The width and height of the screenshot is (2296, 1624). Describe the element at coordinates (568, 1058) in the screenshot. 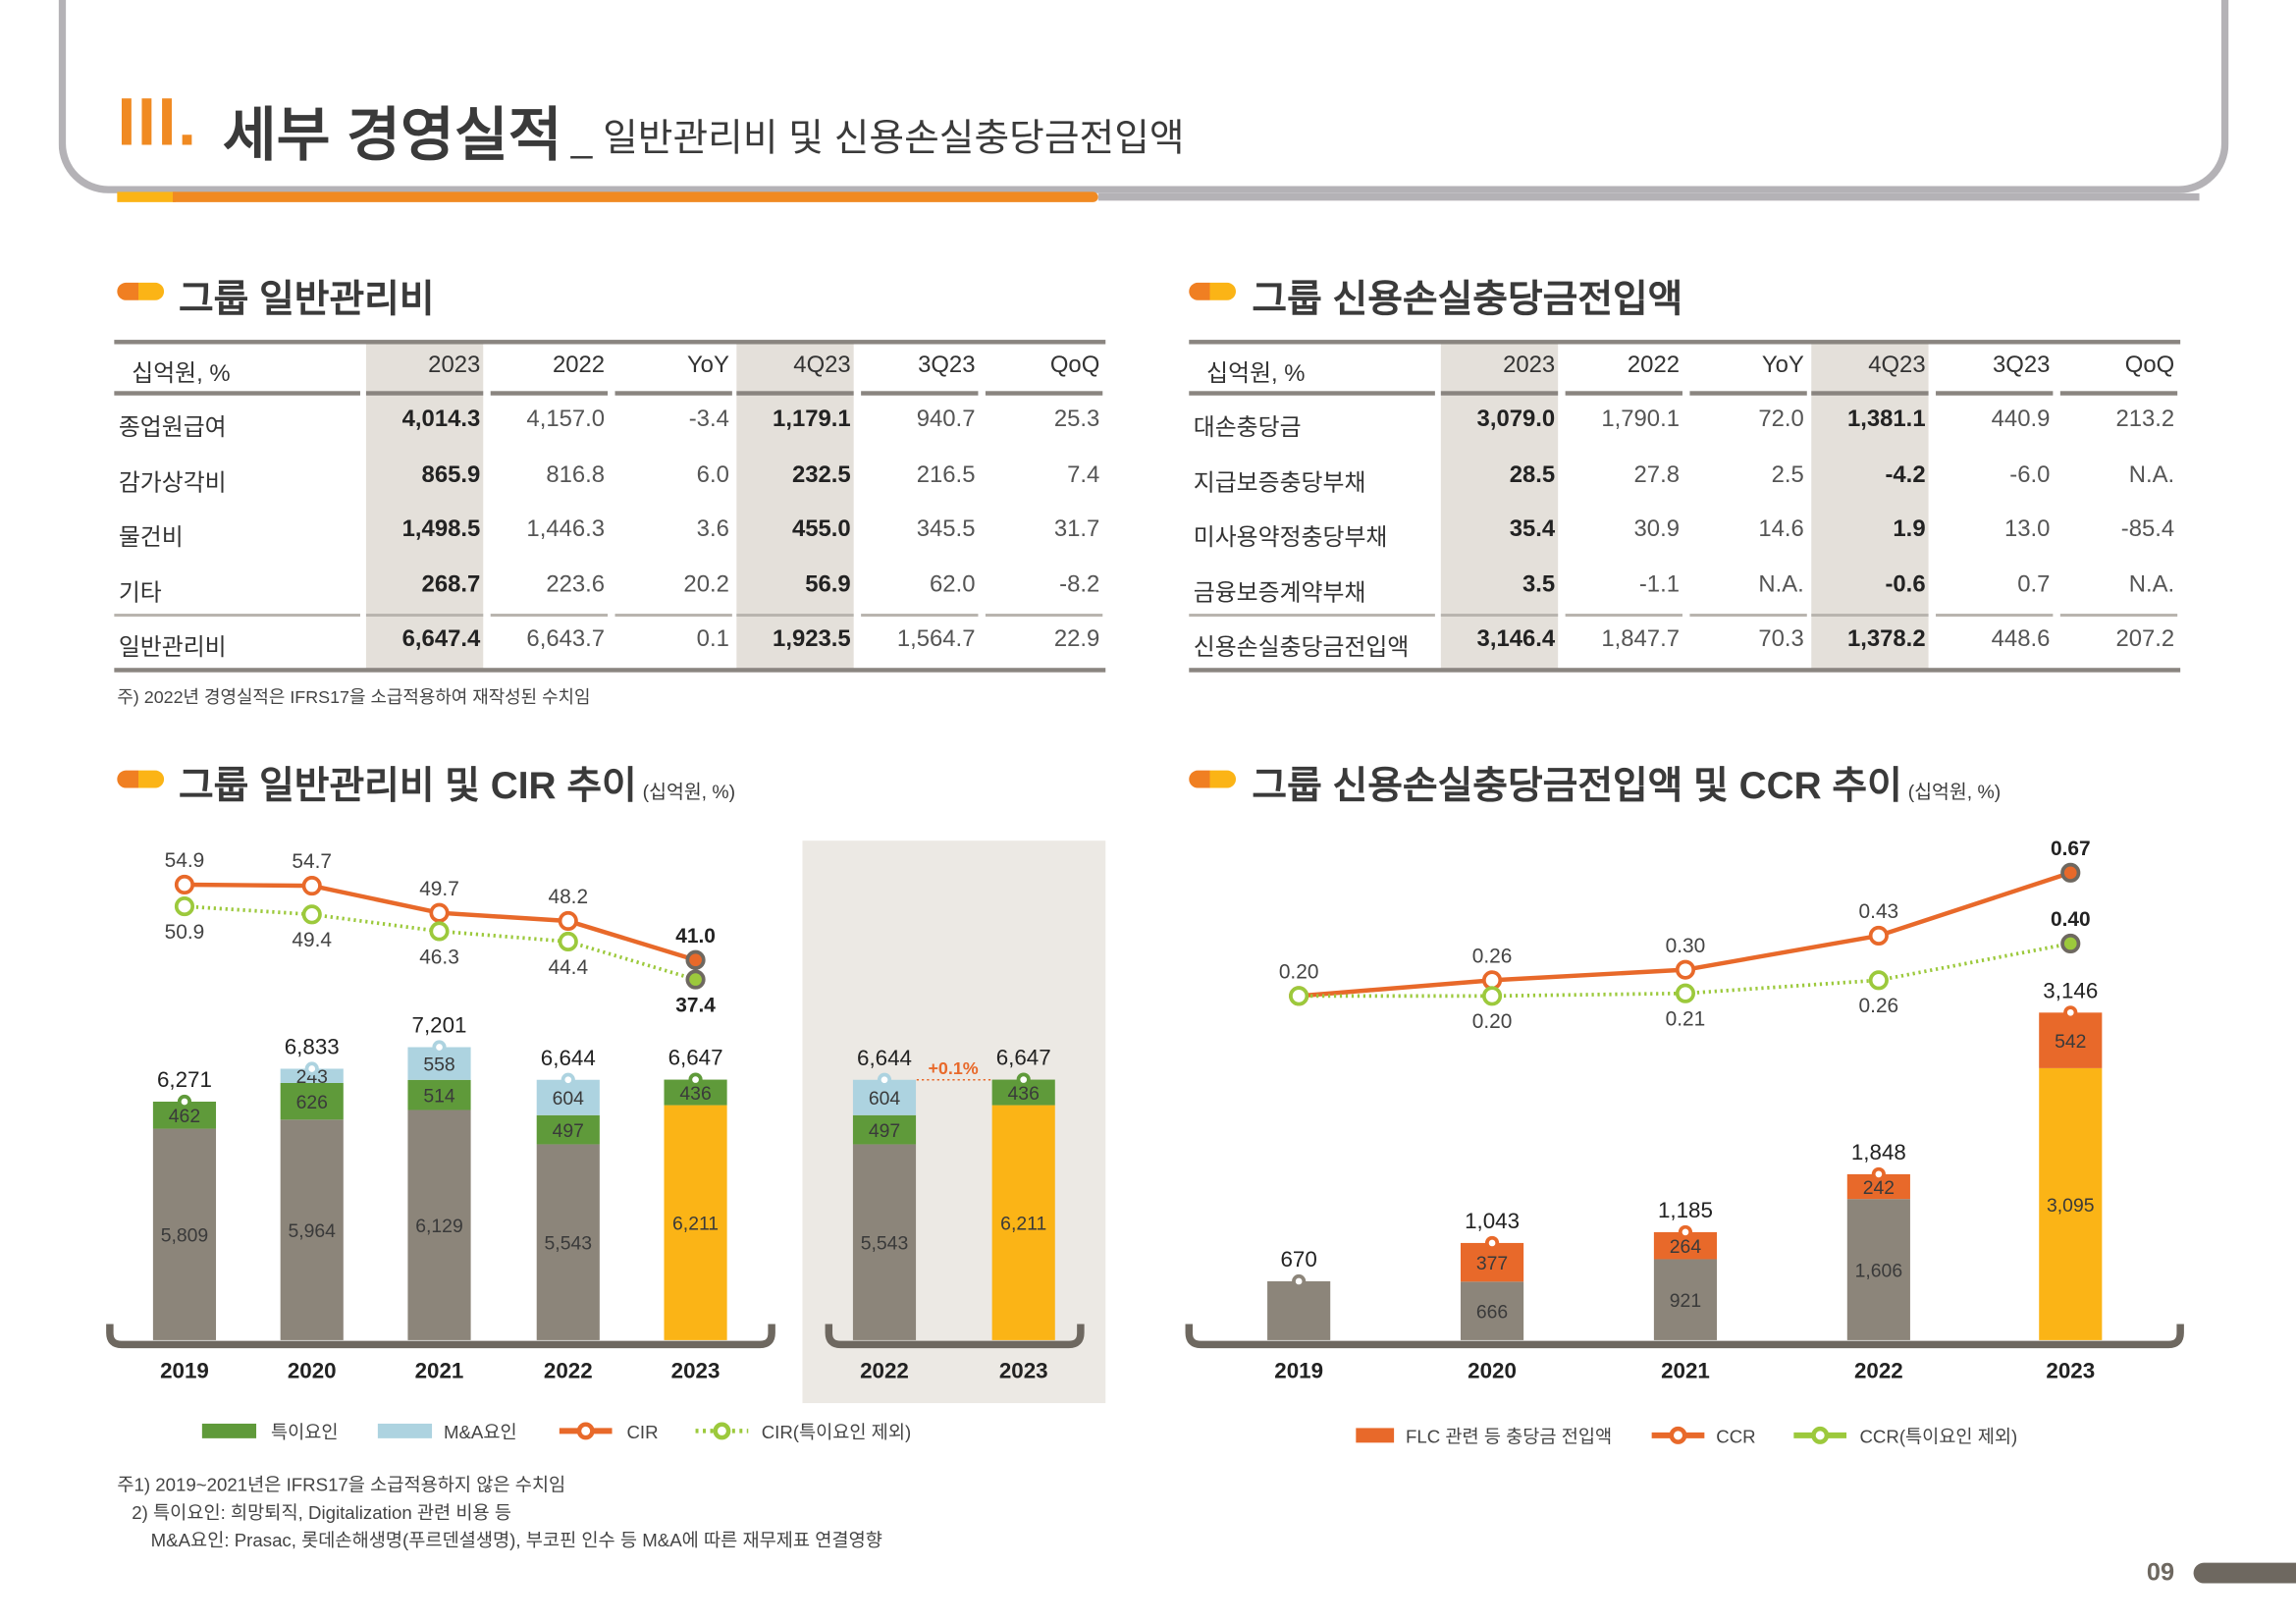

I see `bar-total-label: 6,644` at that location.